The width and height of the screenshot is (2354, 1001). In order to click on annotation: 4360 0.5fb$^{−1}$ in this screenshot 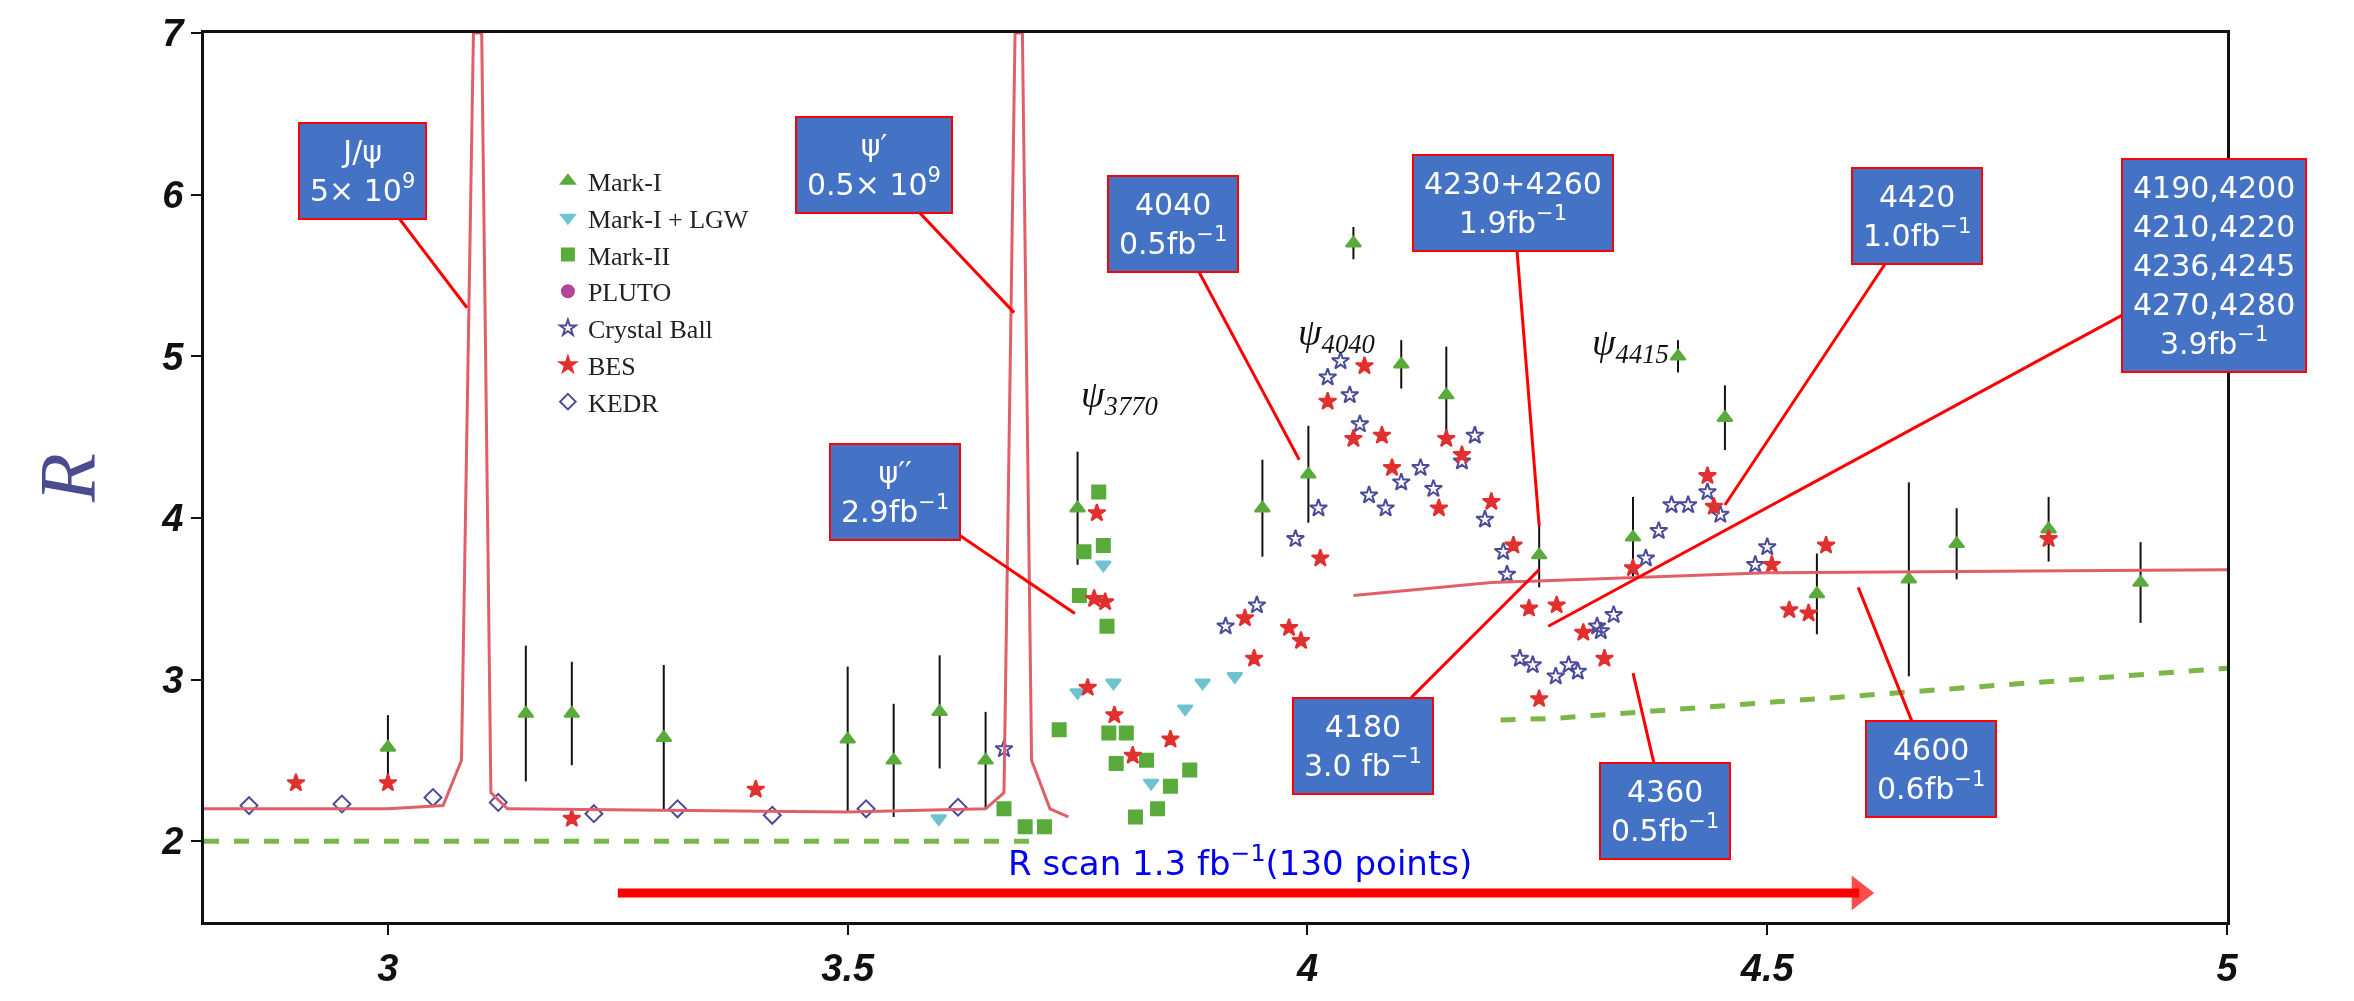, I will do `click(1665, 811)`.